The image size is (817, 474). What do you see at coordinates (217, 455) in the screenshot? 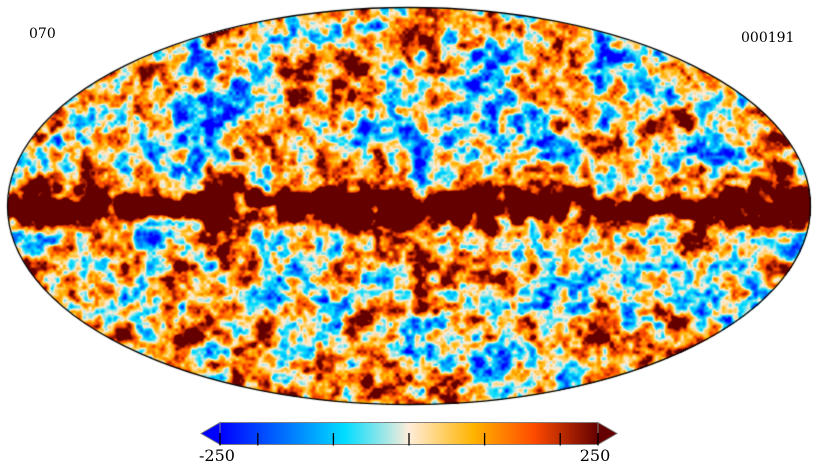
I see `colorbar-min-label: -250` at bounding box center [217, 455].